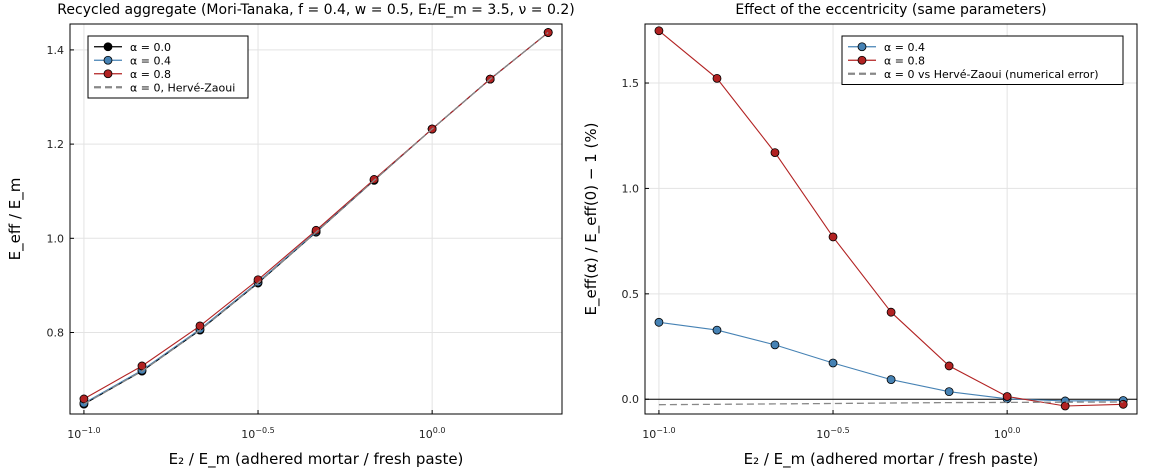 The width and height of the screenshot is (1150, 470). I want to click on left-y-tick-label: 0.8, so click(56, 333).